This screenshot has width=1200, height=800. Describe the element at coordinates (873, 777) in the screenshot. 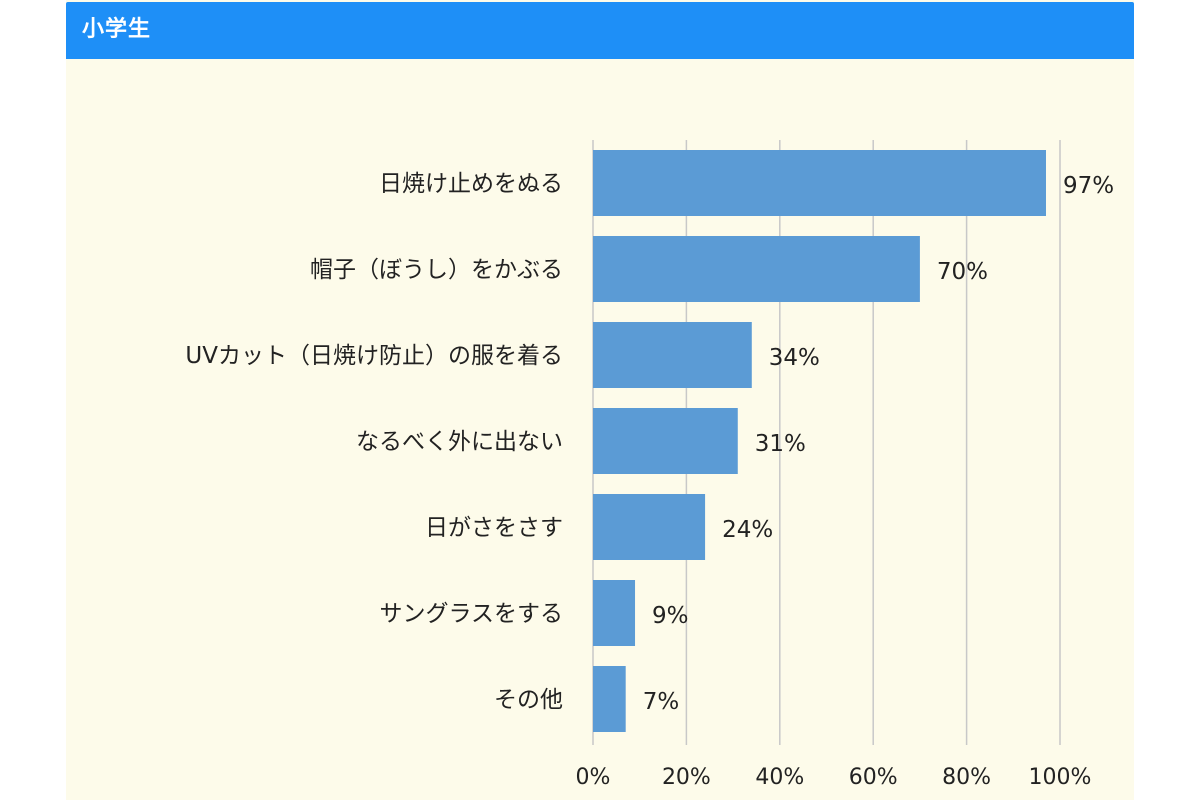

I see `x-tick-label: 60%` at that location.